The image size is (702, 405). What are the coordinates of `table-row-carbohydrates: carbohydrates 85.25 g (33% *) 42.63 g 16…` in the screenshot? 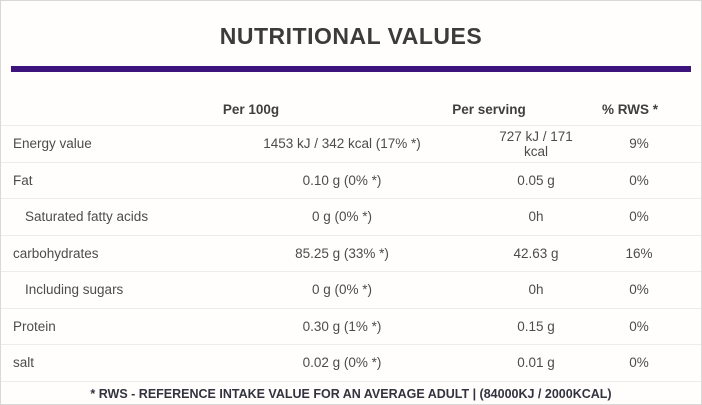 It's located at (351, 254).